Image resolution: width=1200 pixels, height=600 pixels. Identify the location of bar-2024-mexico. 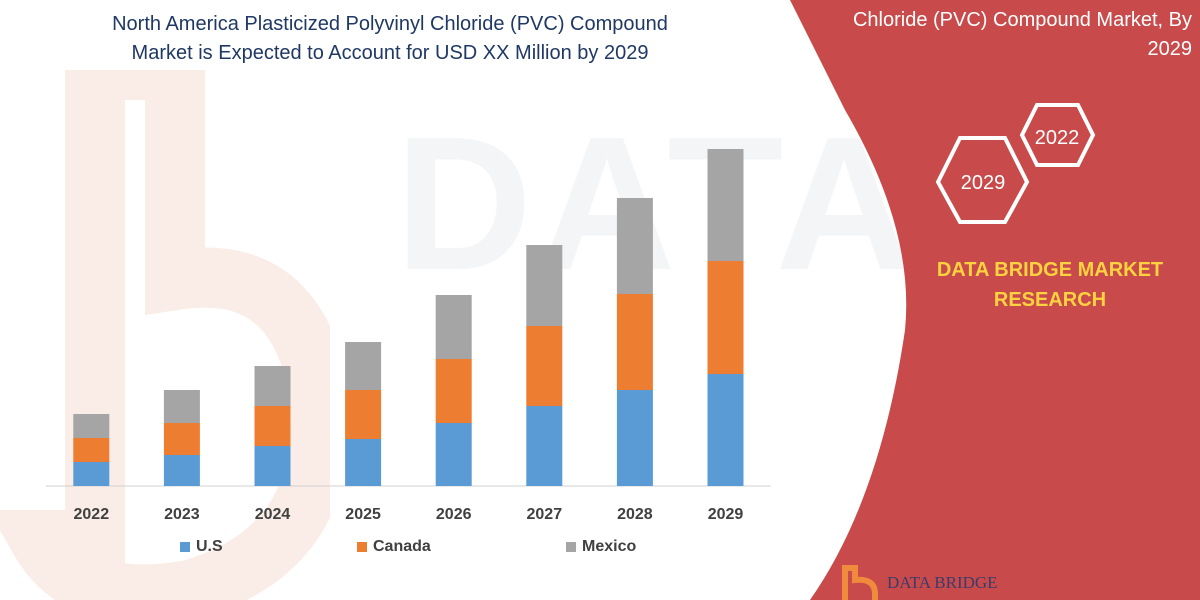
(272, 386).